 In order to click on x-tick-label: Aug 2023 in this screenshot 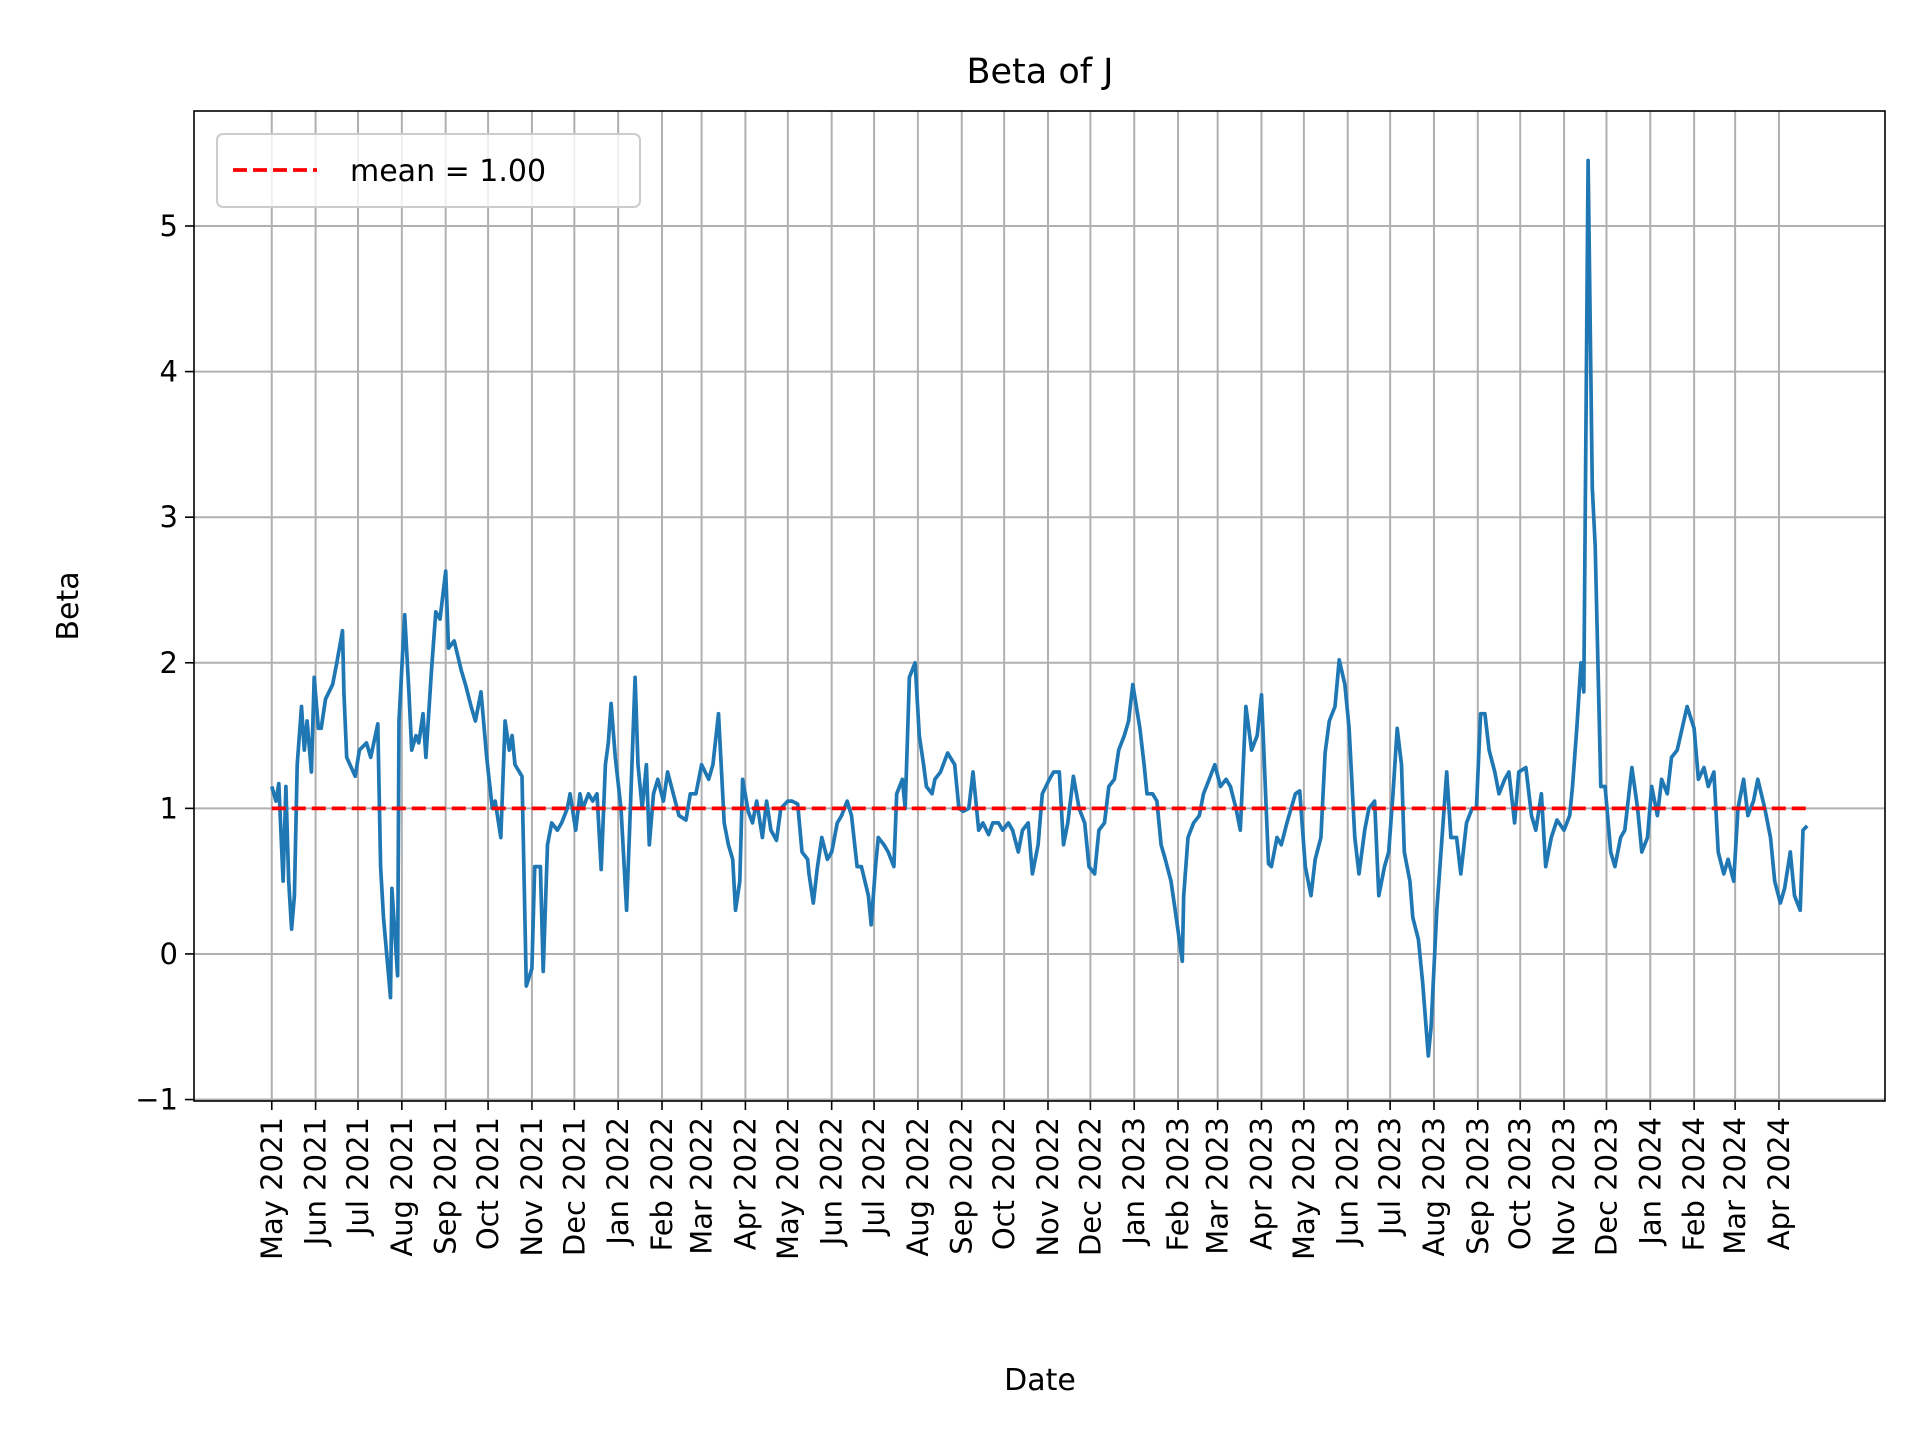, I will do `click(1434, 1187)`.